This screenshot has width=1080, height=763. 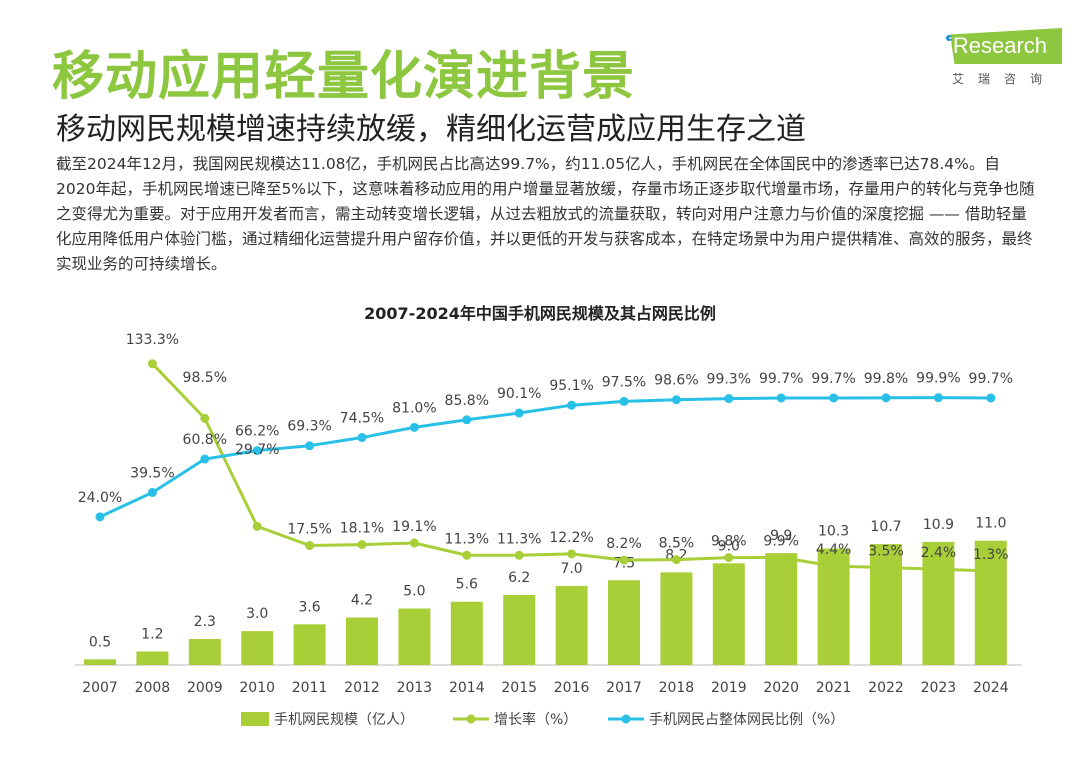 What do you see at coordinates (572, 405) in the screenshot?
I see `mobile-share-point-2016` at bounding box center [572, 405].